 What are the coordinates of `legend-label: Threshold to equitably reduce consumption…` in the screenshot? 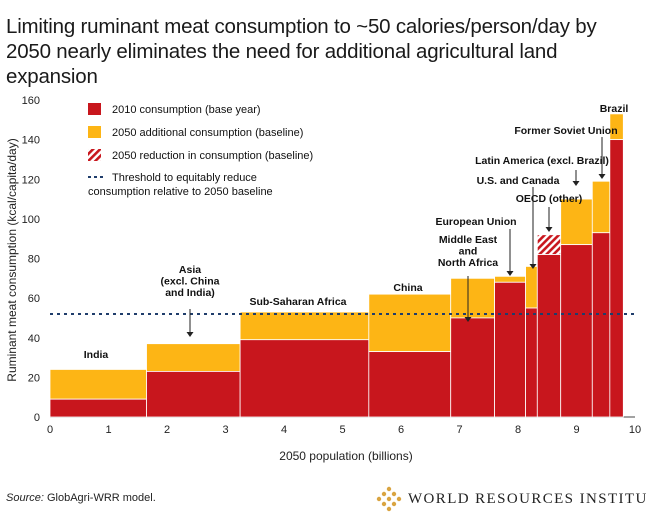 It's located at (180, 185).